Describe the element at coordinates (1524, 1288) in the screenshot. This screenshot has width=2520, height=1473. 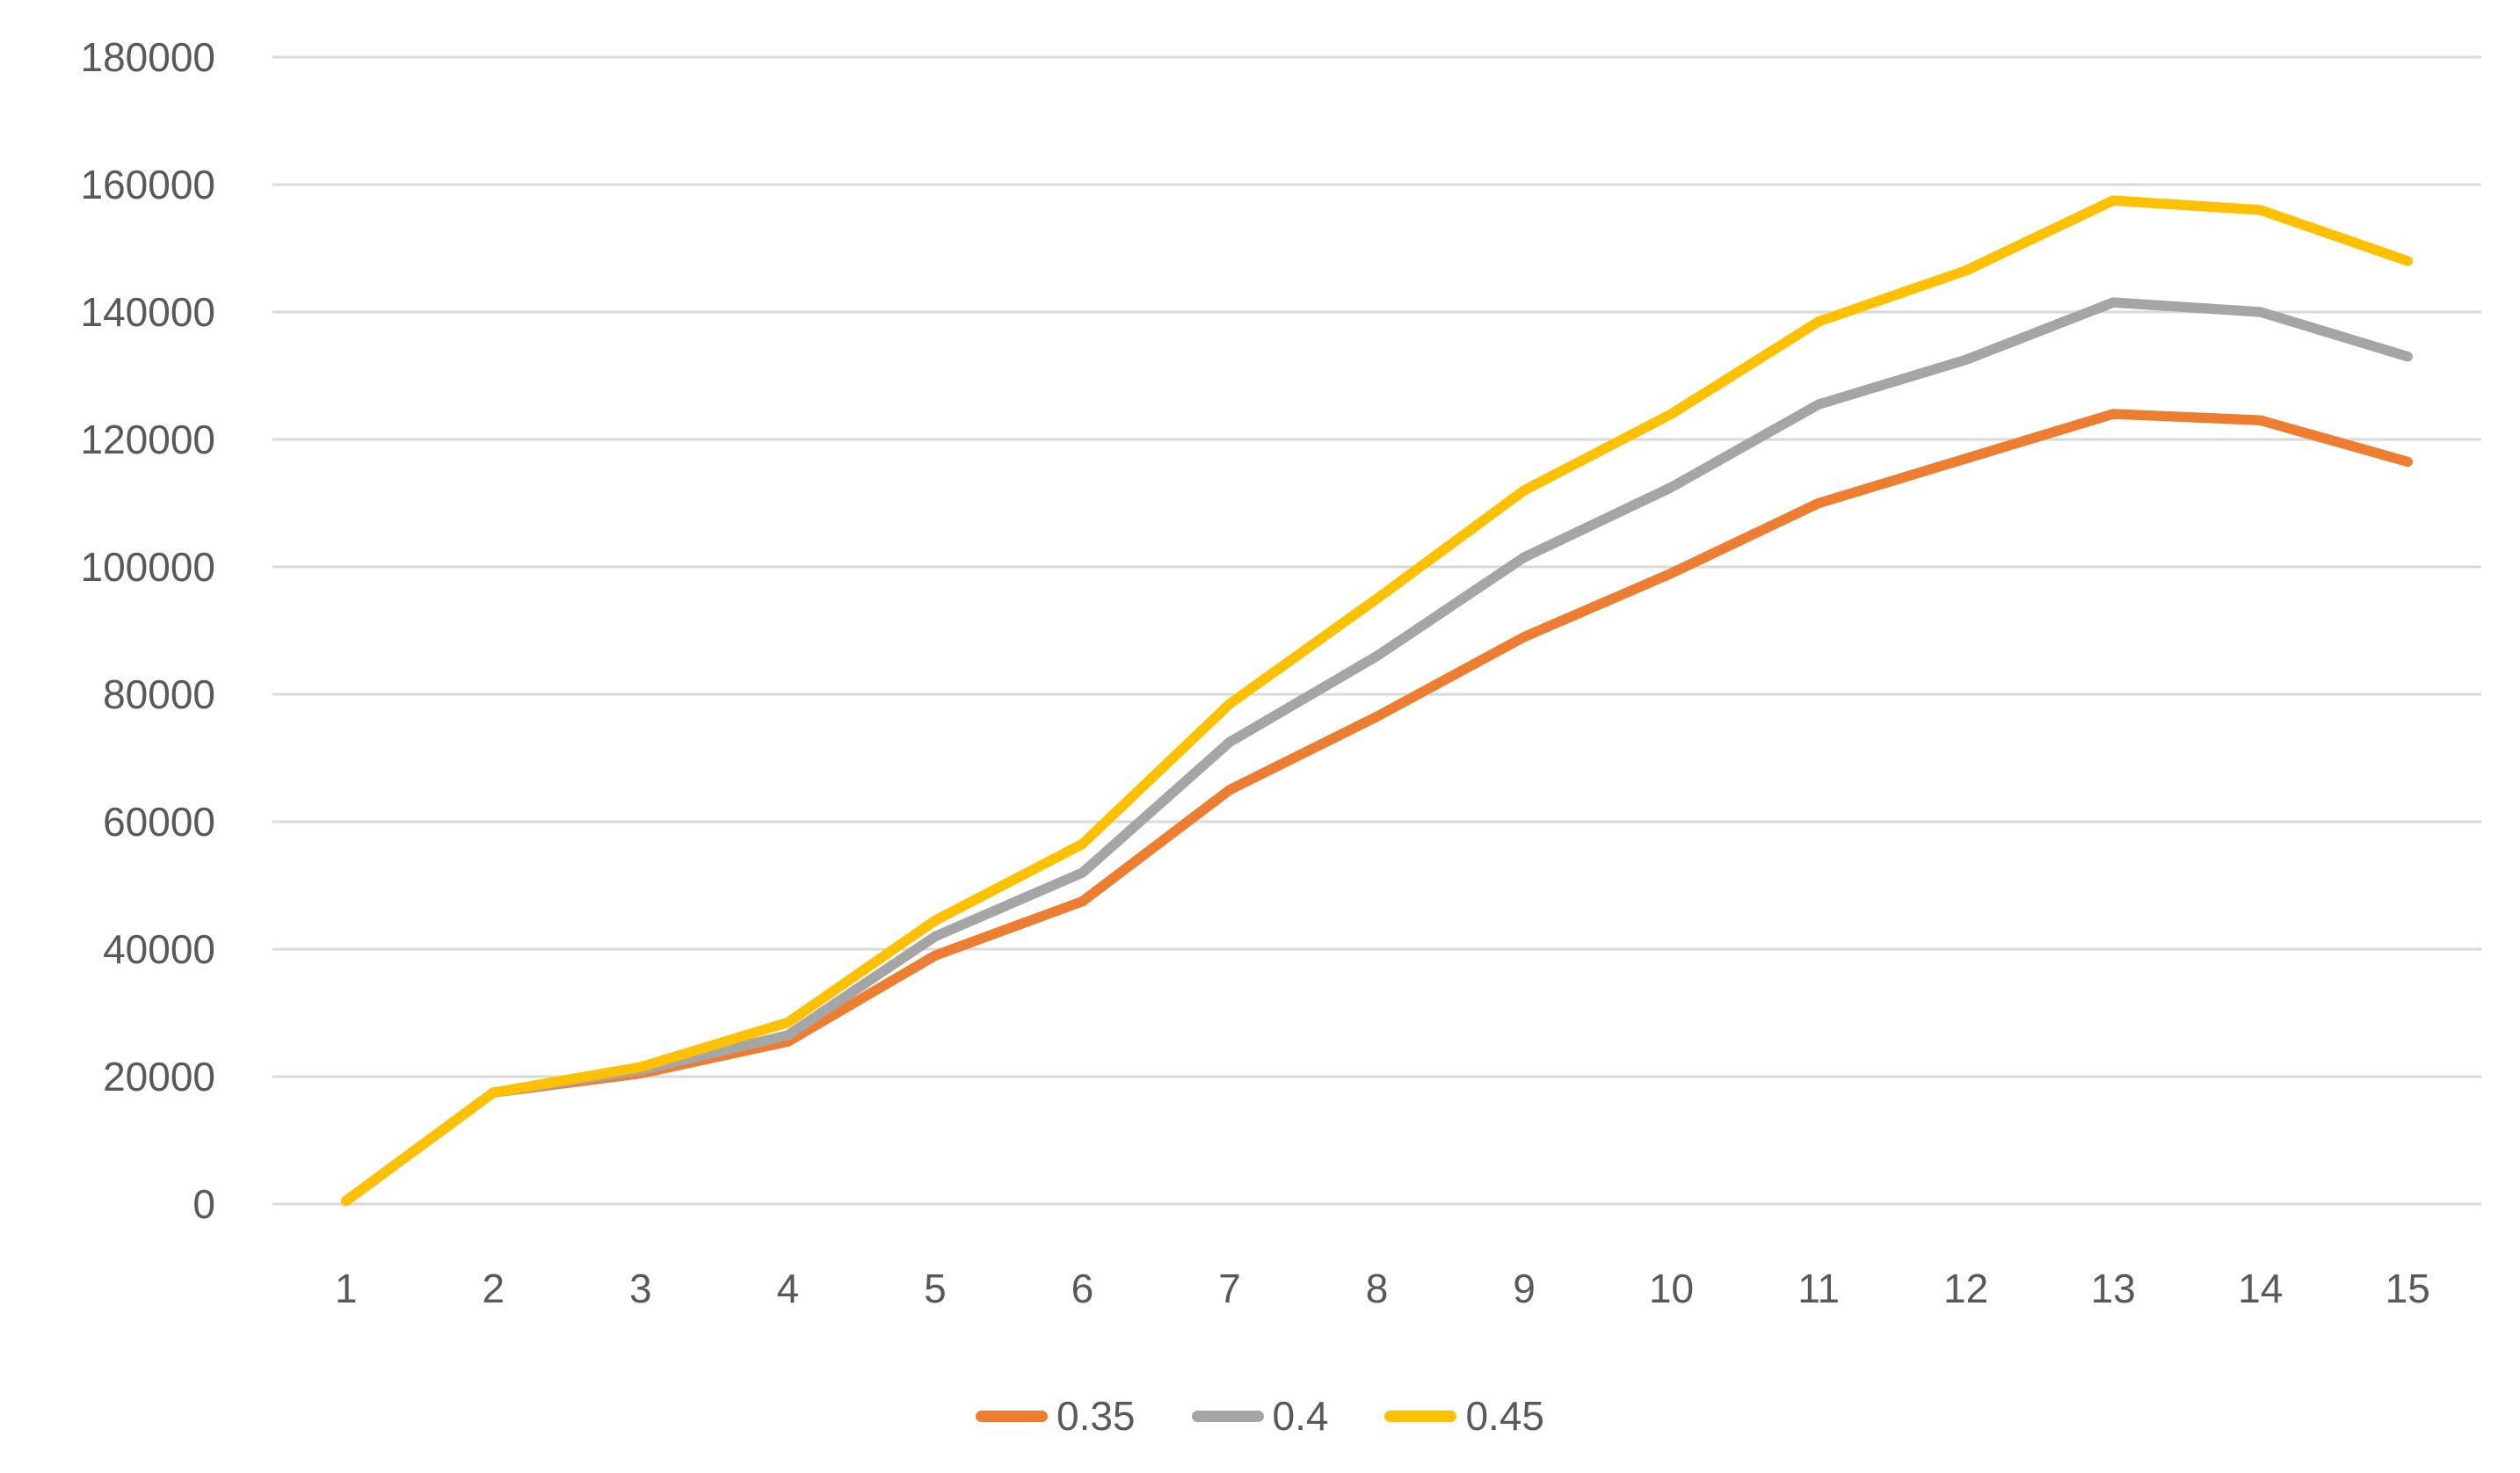
I see `x-axis-tick-label-9: 9` at that location.